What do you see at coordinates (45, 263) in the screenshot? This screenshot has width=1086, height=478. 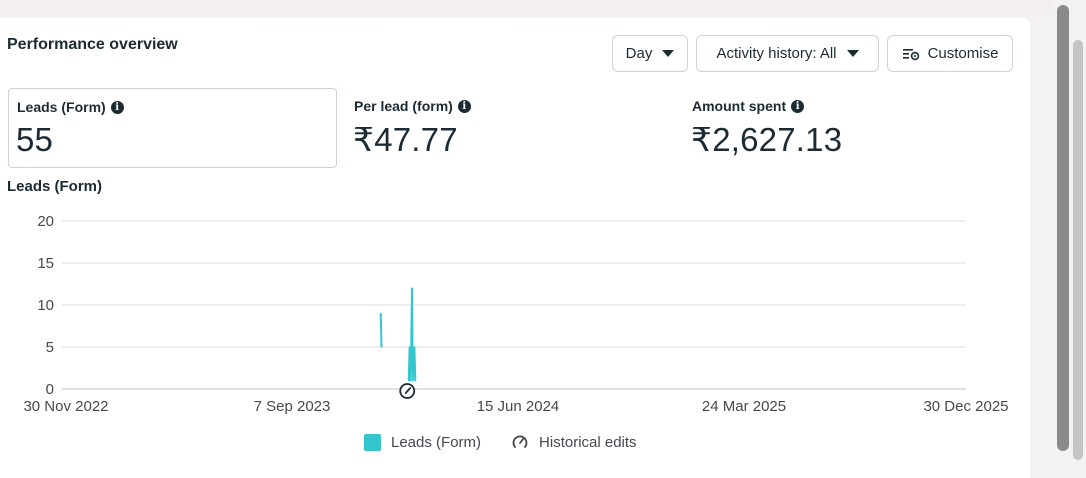 I see `y-tick-label: 15` at bounding box center [45, 263].